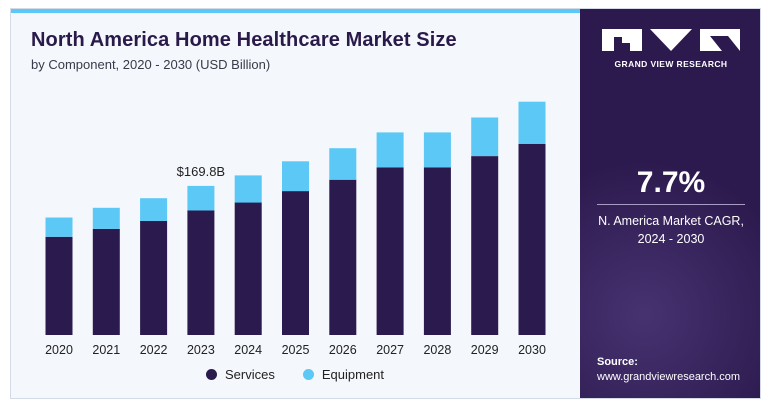 The height and width of the screenshot is (406, 780). Describe the element at coordinates (343, 164) in the screenshot. I see `bar-equipment-2026` at that location.